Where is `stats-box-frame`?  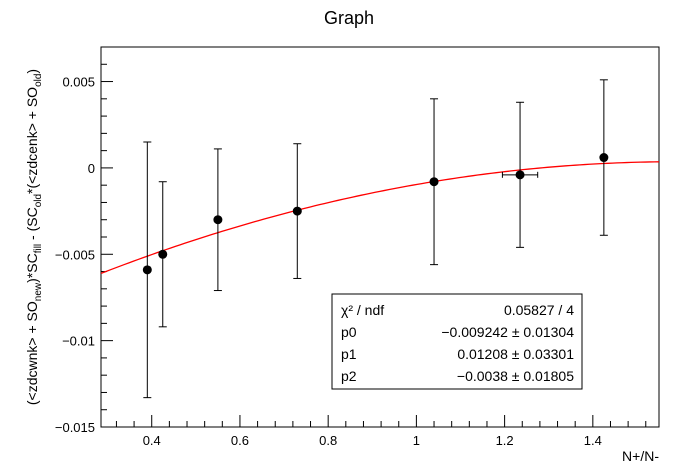 stats-box-frame is located at coordinates (457, 341).